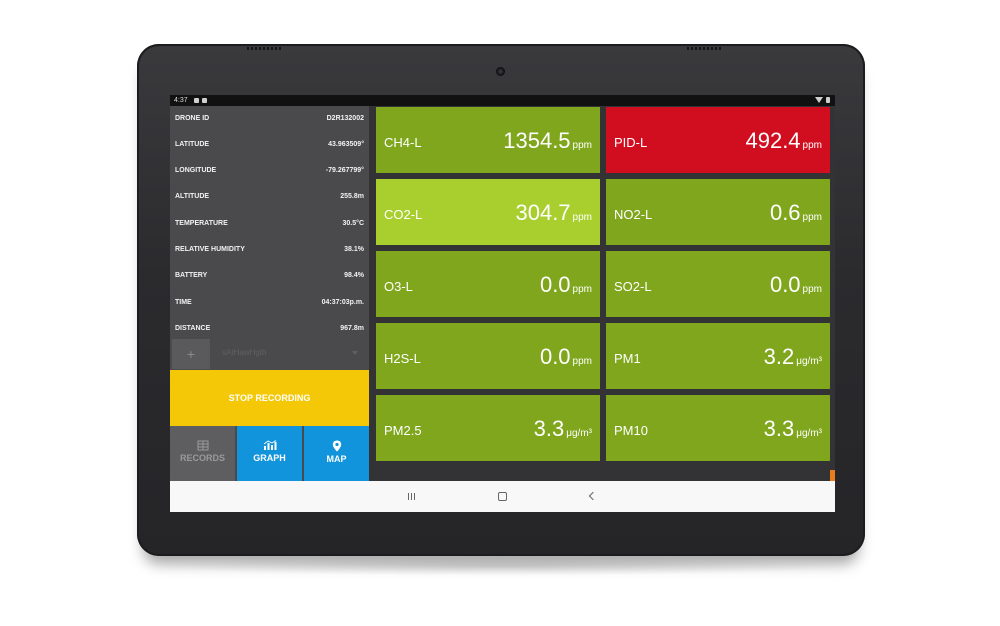  Describe the element at coordinates (202, 445) in the screenshot. I see `records-icon` at that location.